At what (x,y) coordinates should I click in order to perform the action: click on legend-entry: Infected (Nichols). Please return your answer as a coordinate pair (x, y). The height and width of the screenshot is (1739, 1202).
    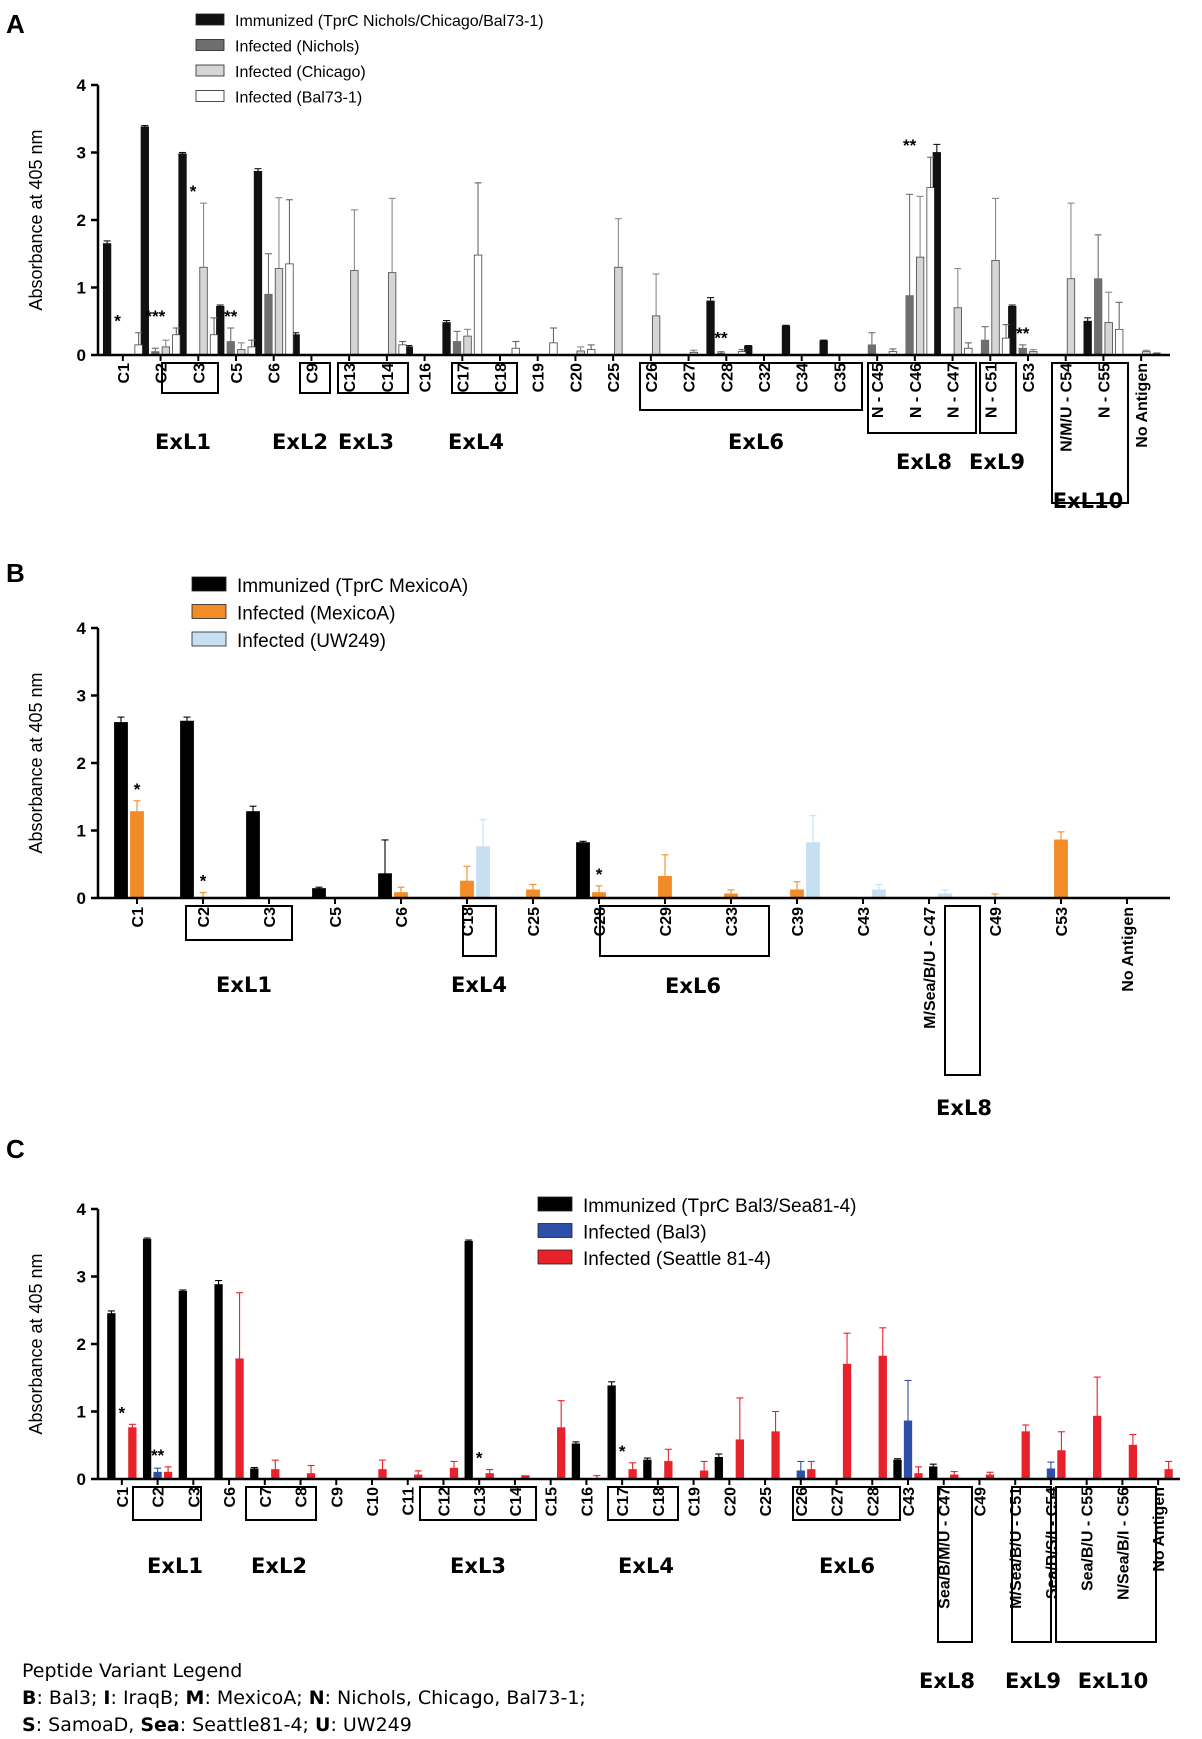
    Looking at the image, I should click on (297, 47).